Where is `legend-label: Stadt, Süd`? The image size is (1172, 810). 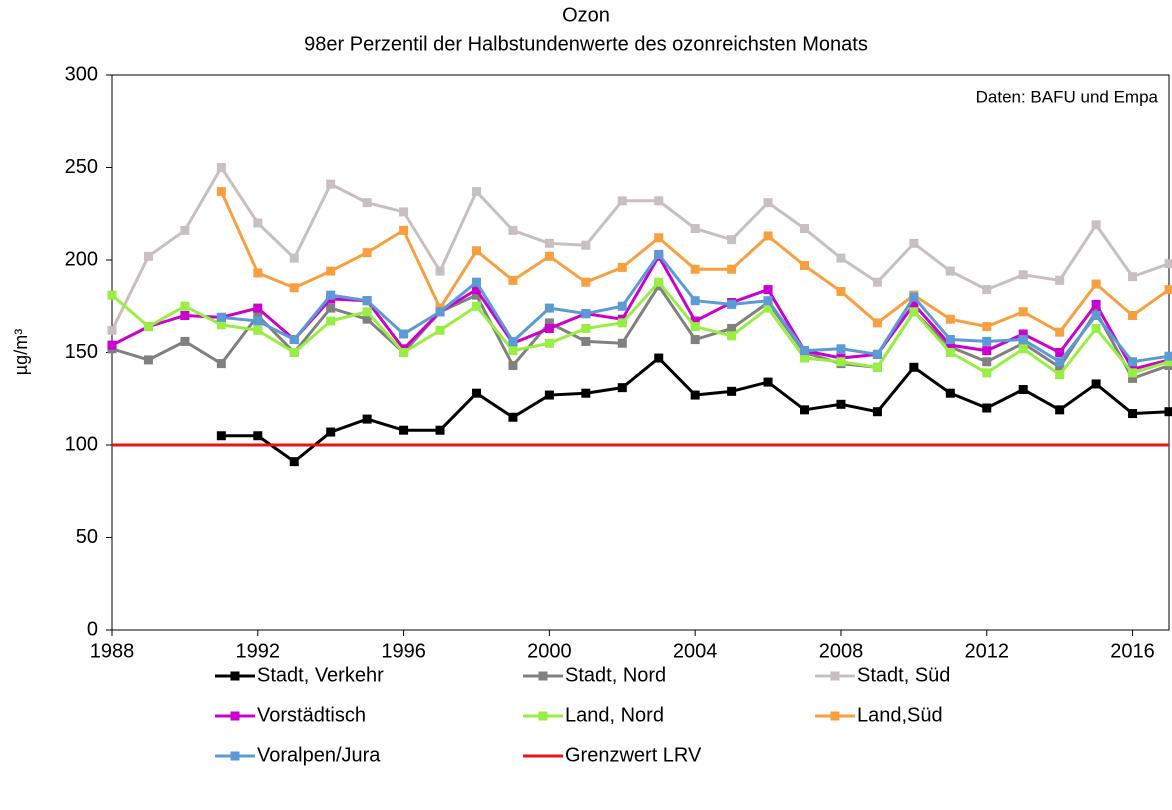
legend-label: Stadt, Süd is located at coordinates (903, 675).